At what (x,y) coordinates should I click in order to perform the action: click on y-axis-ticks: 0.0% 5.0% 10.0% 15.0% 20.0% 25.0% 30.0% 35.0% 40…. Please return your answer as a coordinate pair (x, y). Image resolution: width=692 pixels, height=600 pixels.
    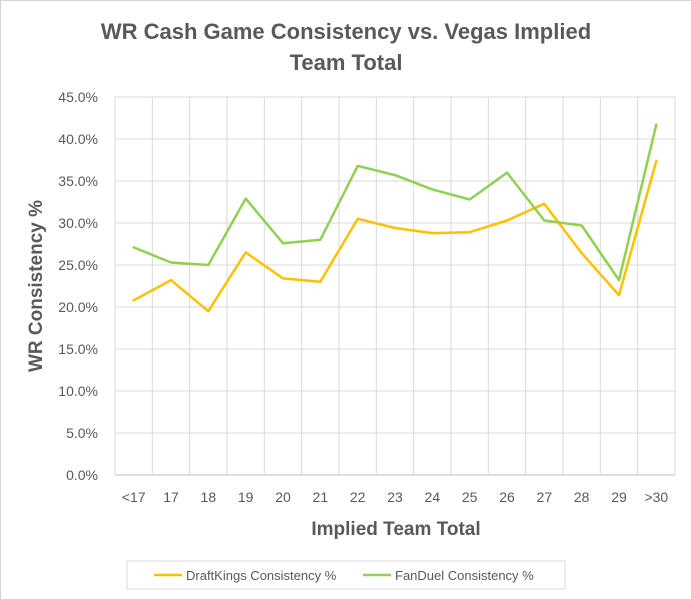
    Looking at the image, I should click on (78, 286).